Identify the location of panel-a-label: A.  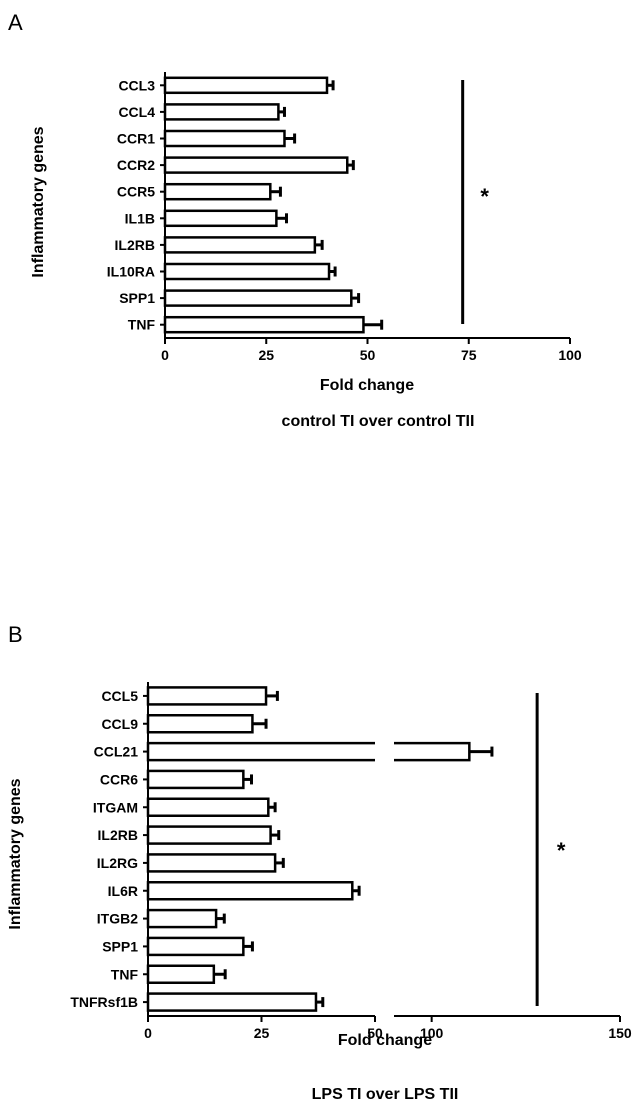
(15, 22).